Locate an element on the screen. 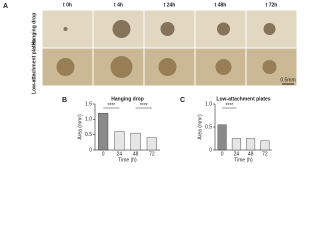 The image size is (320, 240). panel-label: A is located at coordinates (5, 6).